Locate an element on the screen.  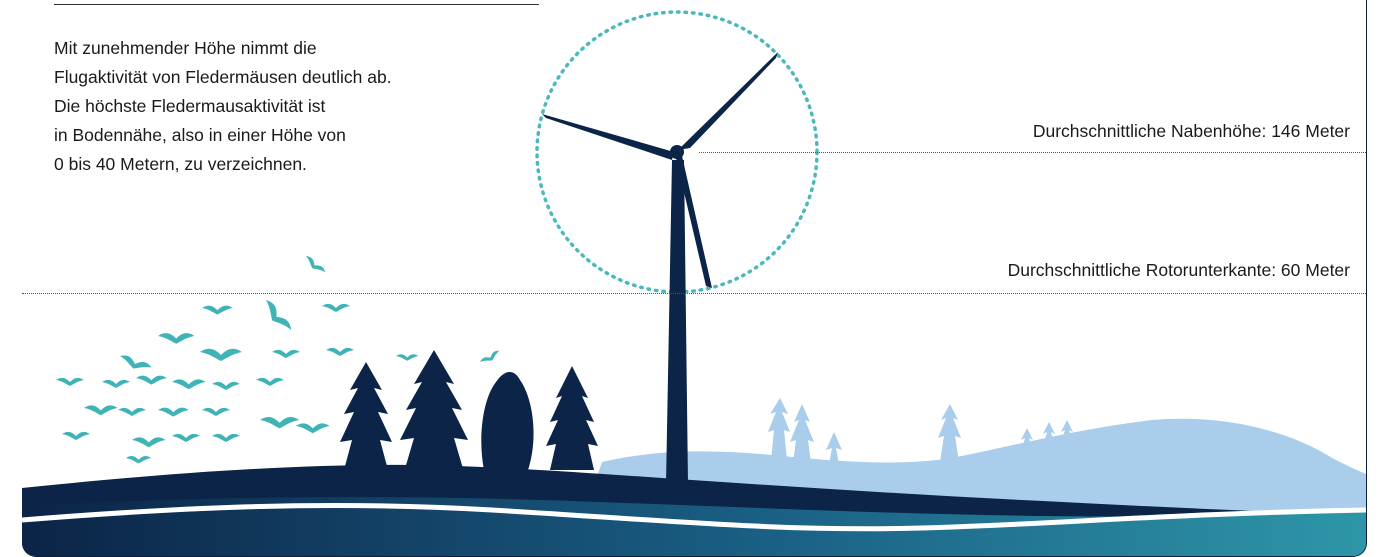
hub-height-line is located at coordinates (1032, 152).